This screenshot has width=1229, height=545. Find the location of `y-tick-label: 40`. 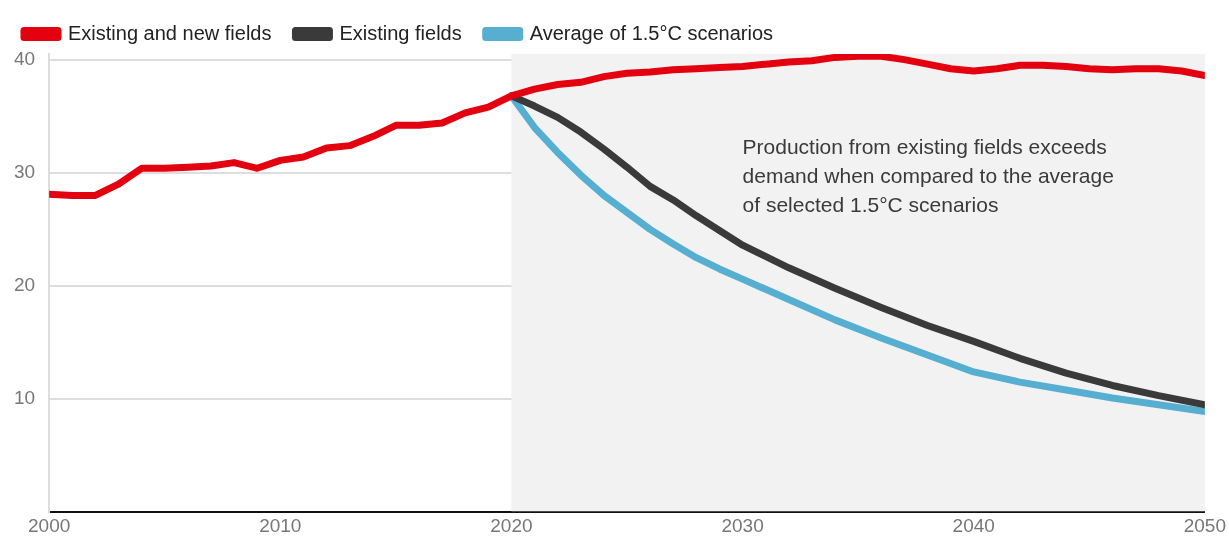

y-tick-label: 40 is located at coordinates (24, 58).